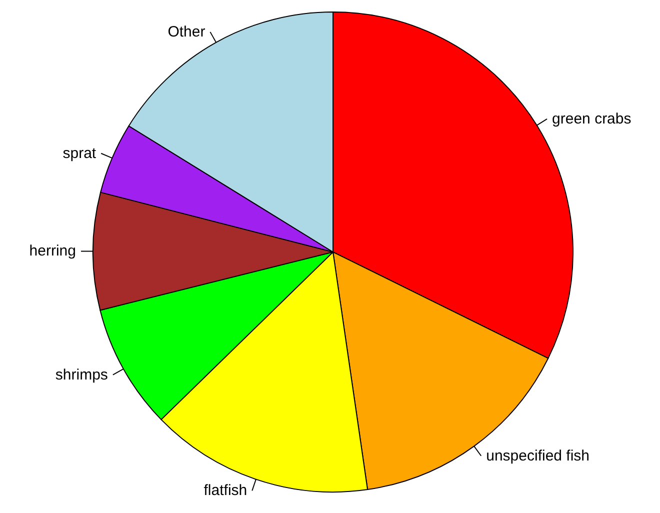 This screenshot has width=660, height=513. Describe the element at coordinates (52, 251) in the screenshot. I see `slice-label: herring` at that location.